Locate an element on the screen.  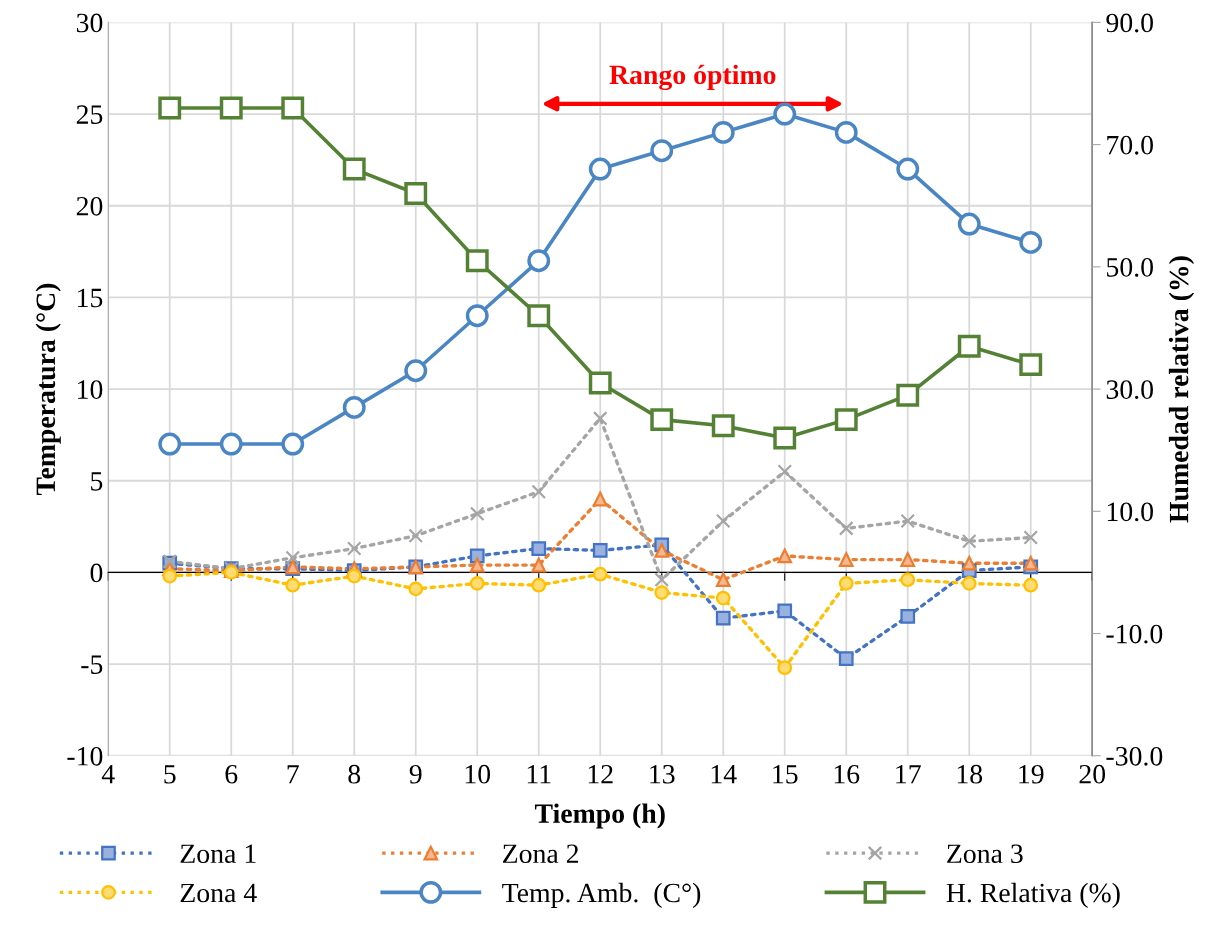
legend-label: Temp. Amb. (C°) is located at coordinates (601, 895).